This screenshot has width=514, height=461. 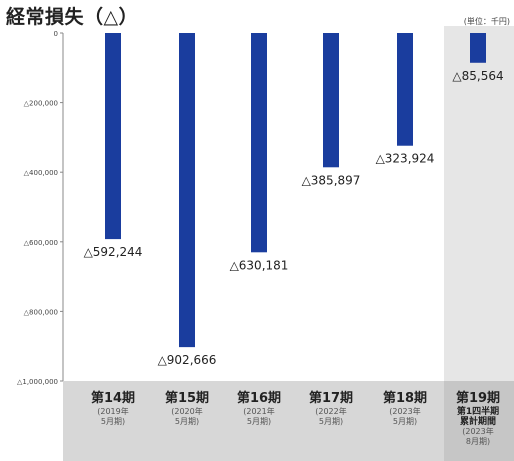 I want to click on y-tick-label: 0, so click(x=56, y=34).